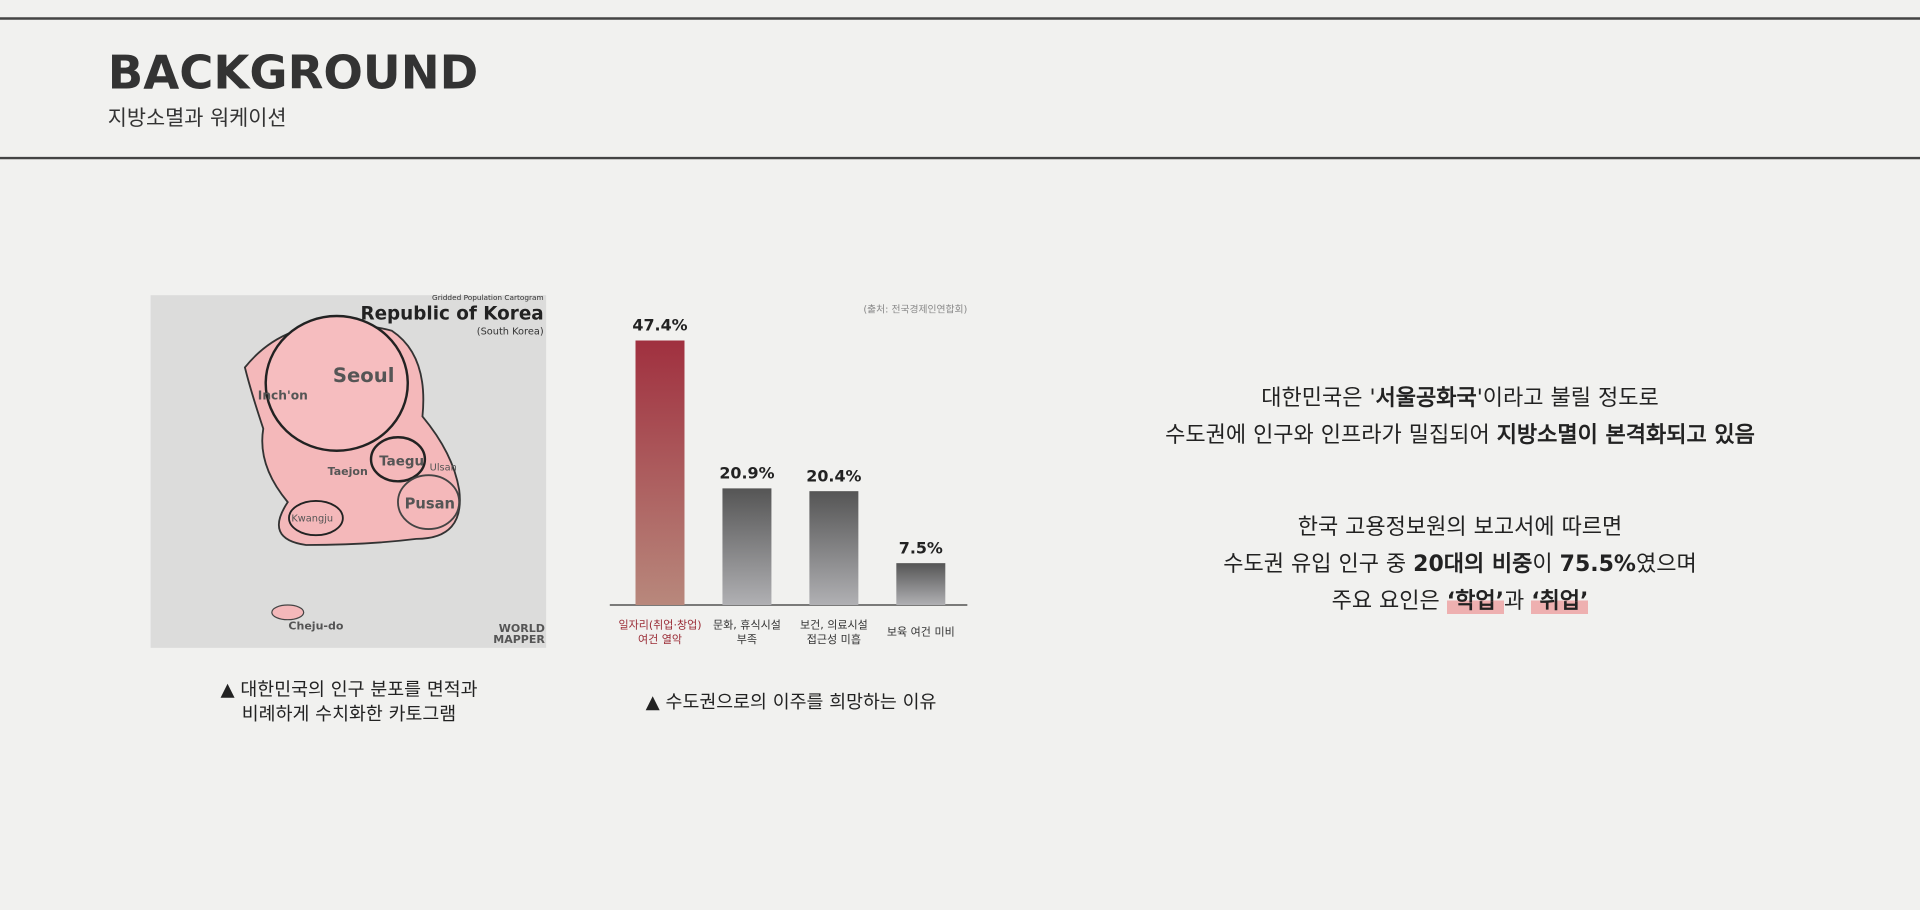 This screenshot has width=1920, height=910. What do you see at coordinates (315, 625) in the screenshot?
I see `place-label: Cheju-do` at bounding box center [315, 625].